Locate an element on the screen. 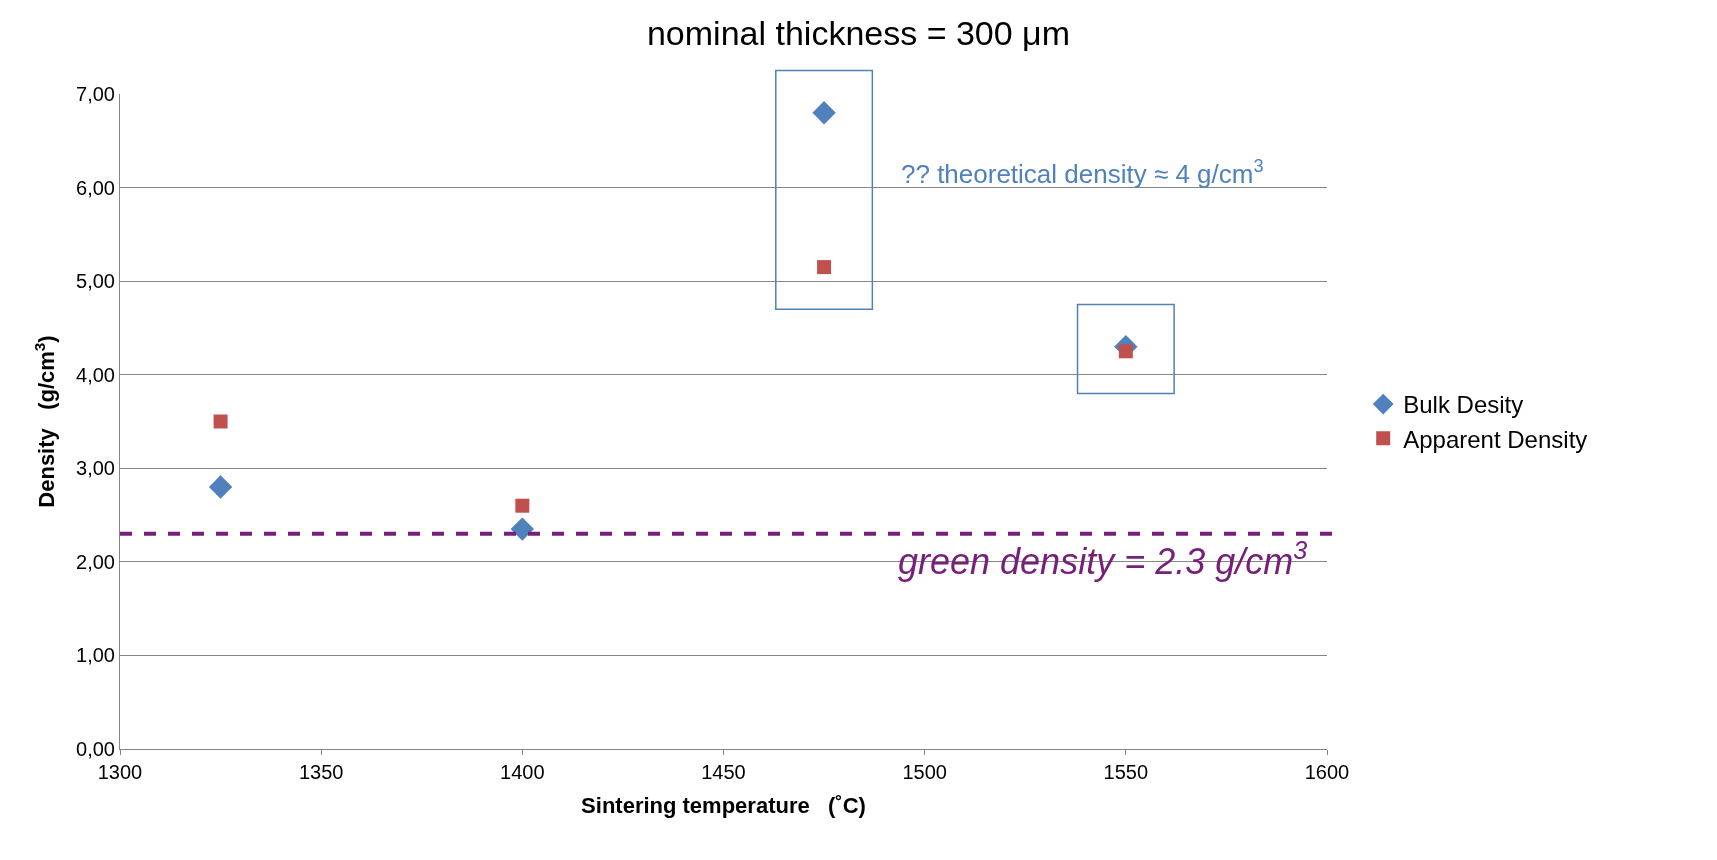  x-tick-label: 1550 is located at coordinates (1126, 772).